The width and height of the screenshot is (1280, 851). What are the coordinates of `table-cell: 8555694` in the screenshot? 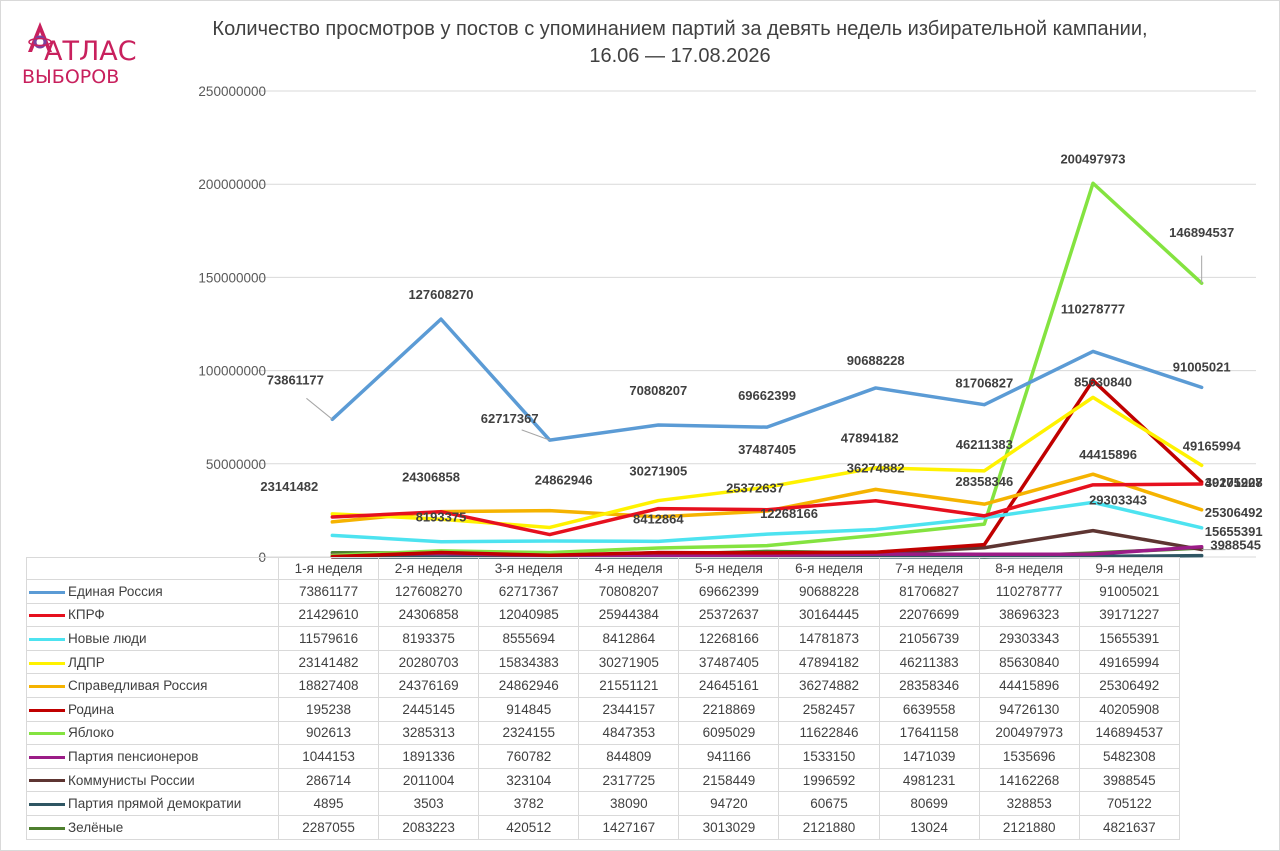 It's located at (529, 638).